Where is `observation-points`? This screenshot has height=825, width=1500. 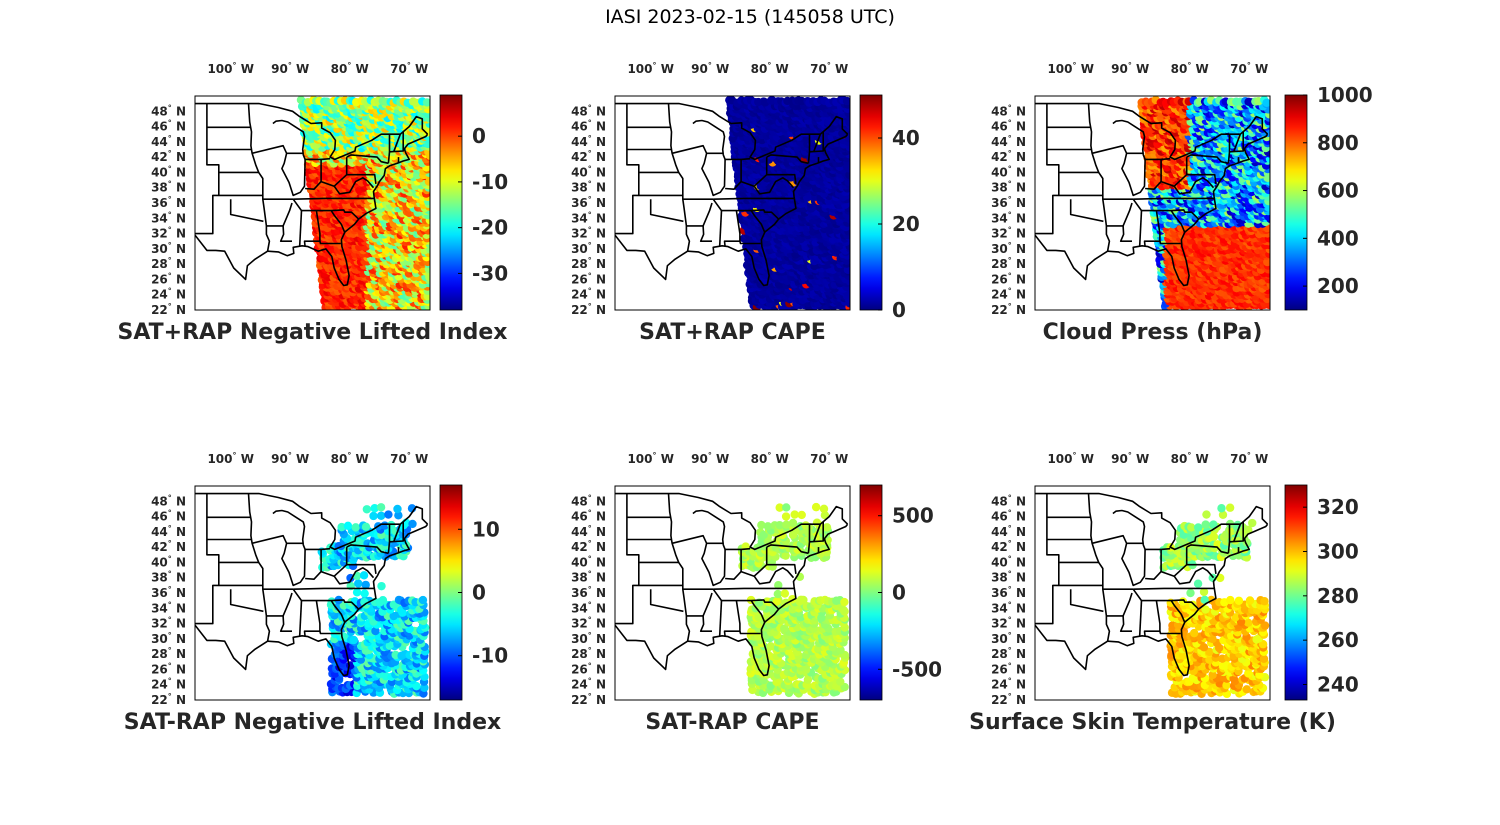
observation-points is located at coordinates (1203, 203).